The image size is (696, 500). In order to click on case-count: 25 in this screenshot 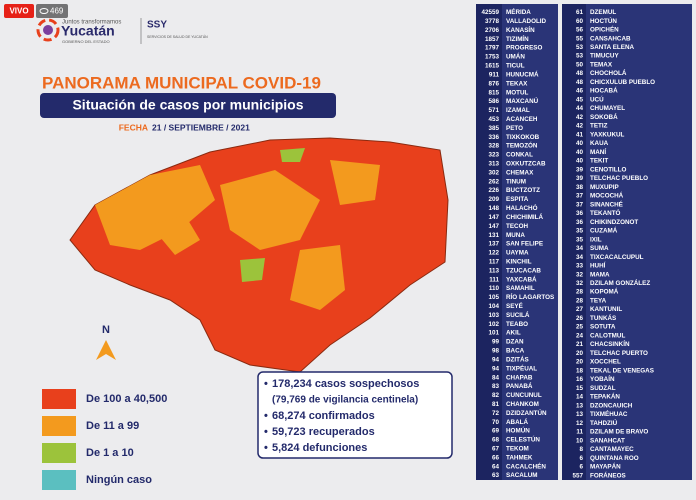, I will do `click(580, 327)`.